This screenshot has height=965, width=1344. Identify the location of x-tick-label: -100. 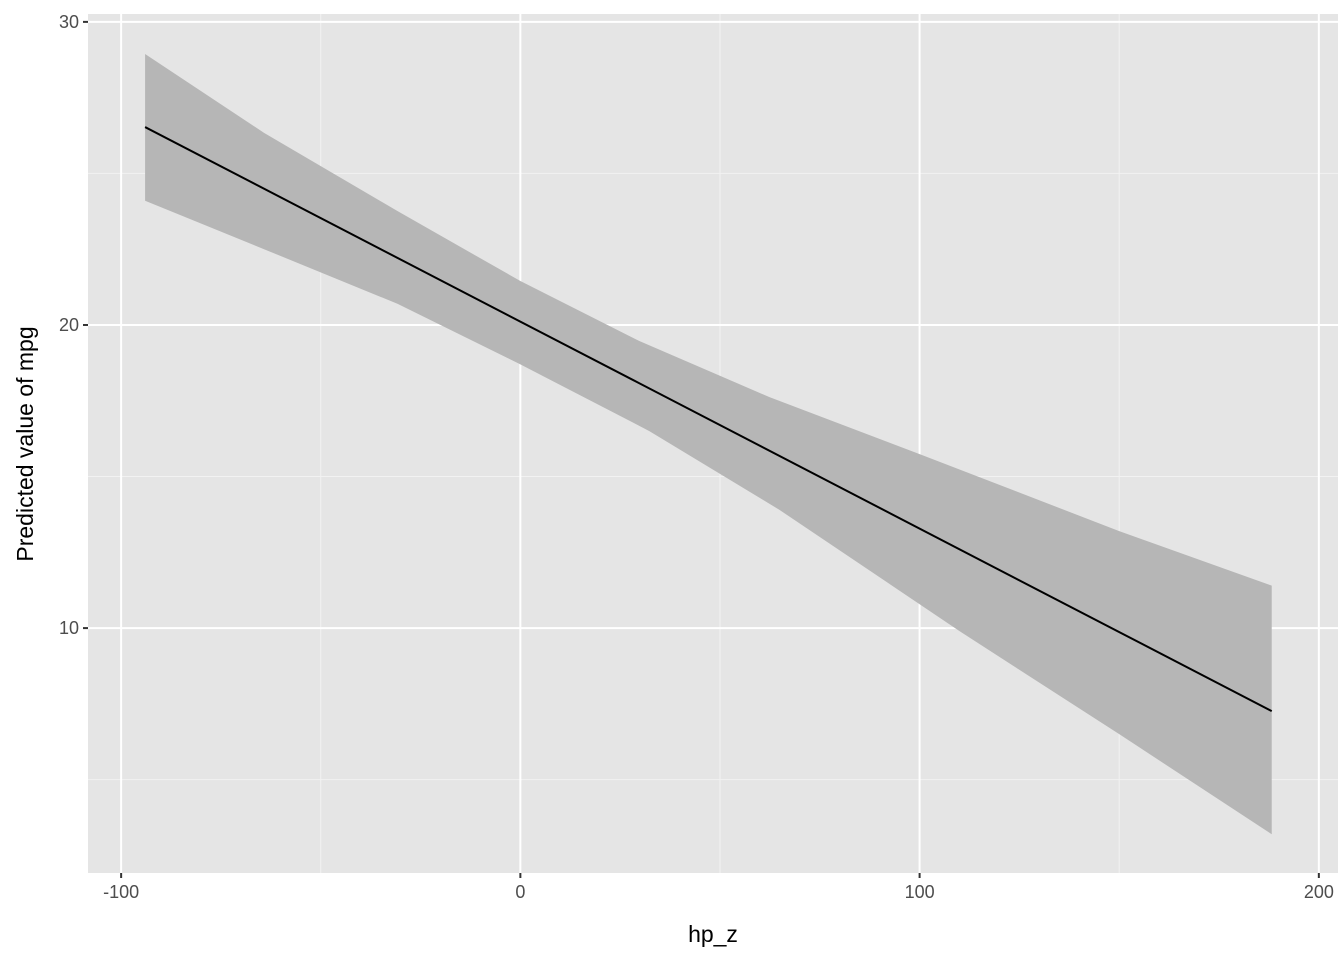
(121, 892).